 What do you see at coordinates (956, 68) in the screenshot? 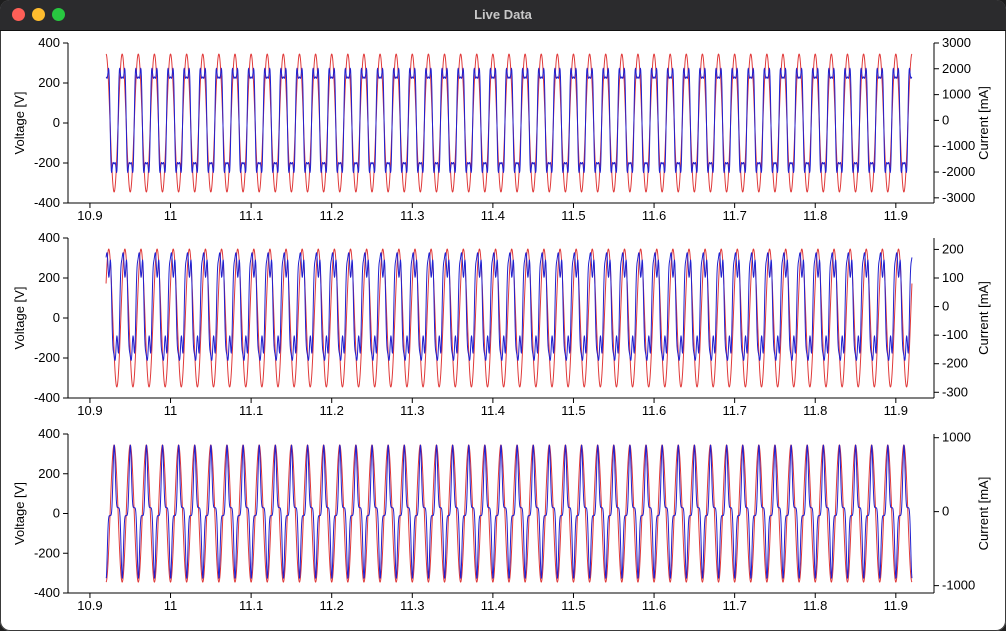
I see `right-tick-label: 2000` at bounding box center [956, 68].